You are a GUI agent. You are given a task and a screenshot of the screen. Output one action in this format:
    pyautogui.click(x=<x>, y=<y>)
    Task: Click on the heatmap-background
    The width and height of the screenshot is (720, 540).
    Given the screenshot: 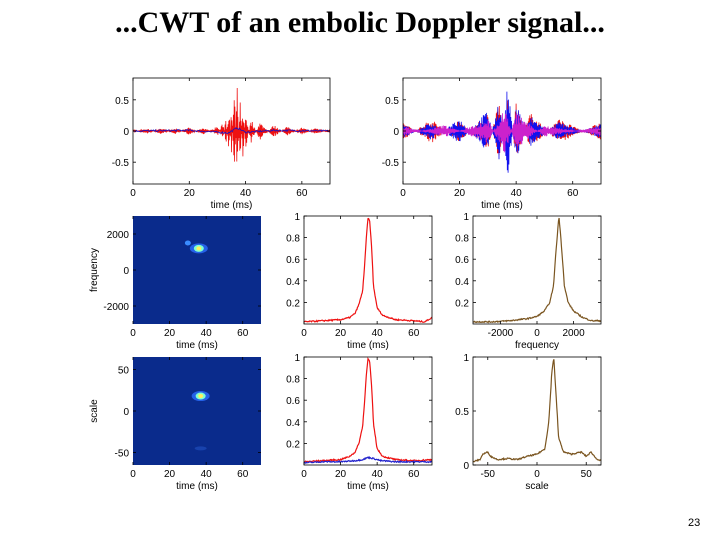 What is the action you would take?
    pyautogui.click(x=197, y=270)
    